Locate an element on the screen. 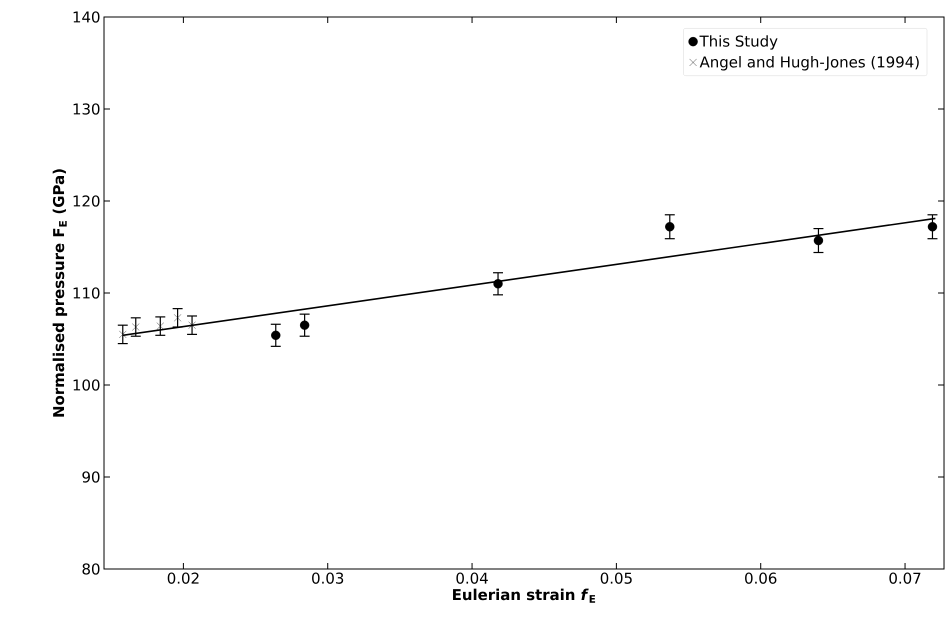 The image size is (951, 634). y-tick-label: 140 is located at coordinates (87, 17).